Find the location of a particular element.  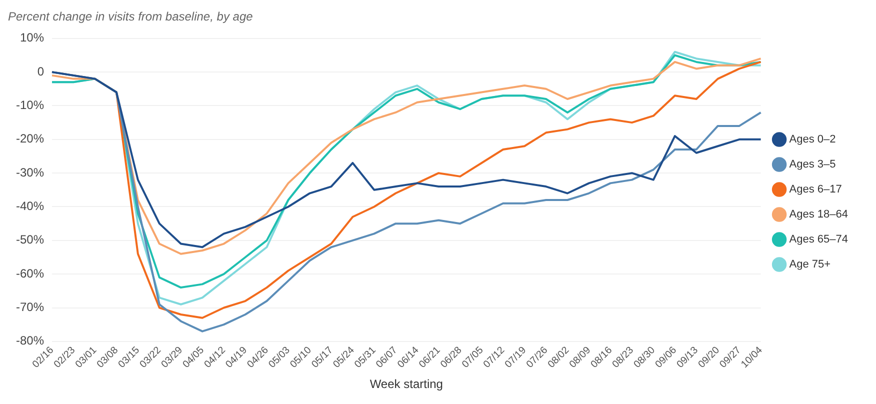

x-axis-title: Week starting is located at coordinates (406, 384).